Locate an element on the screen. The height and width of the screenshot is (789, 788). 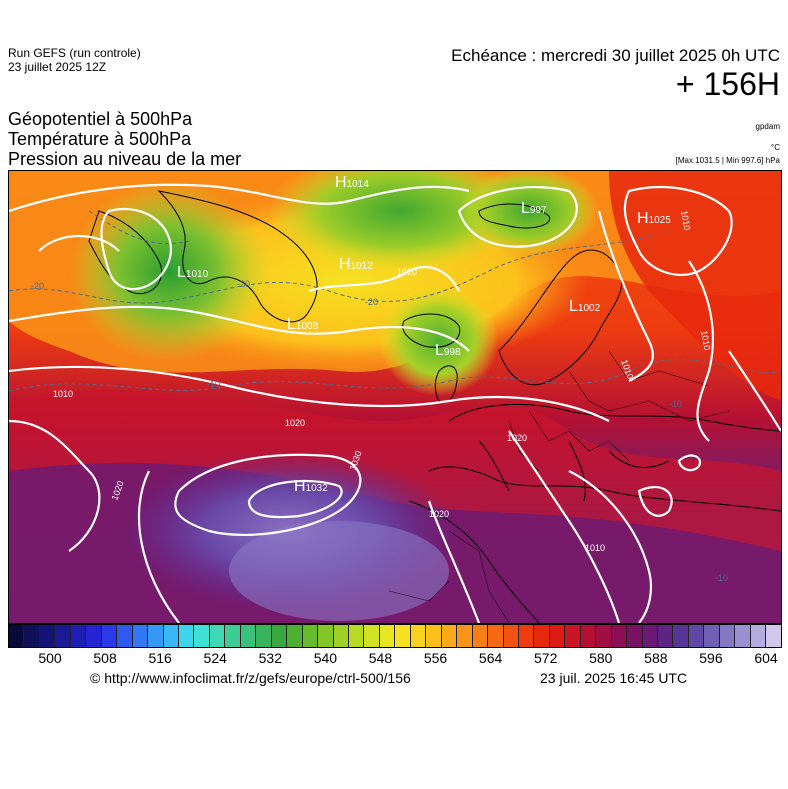
colorbar-tick-label: 564 is located at coordinates (490, 658).